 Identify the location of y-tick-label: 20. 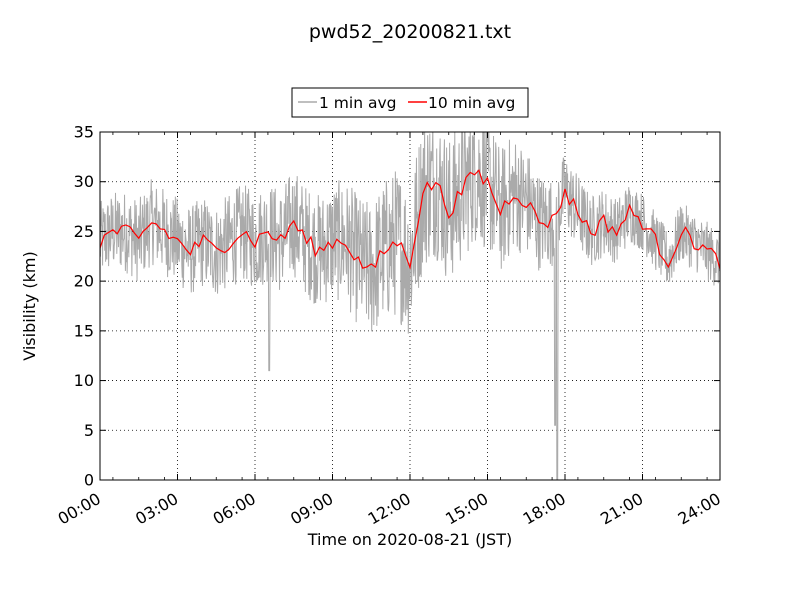
(84, 281).